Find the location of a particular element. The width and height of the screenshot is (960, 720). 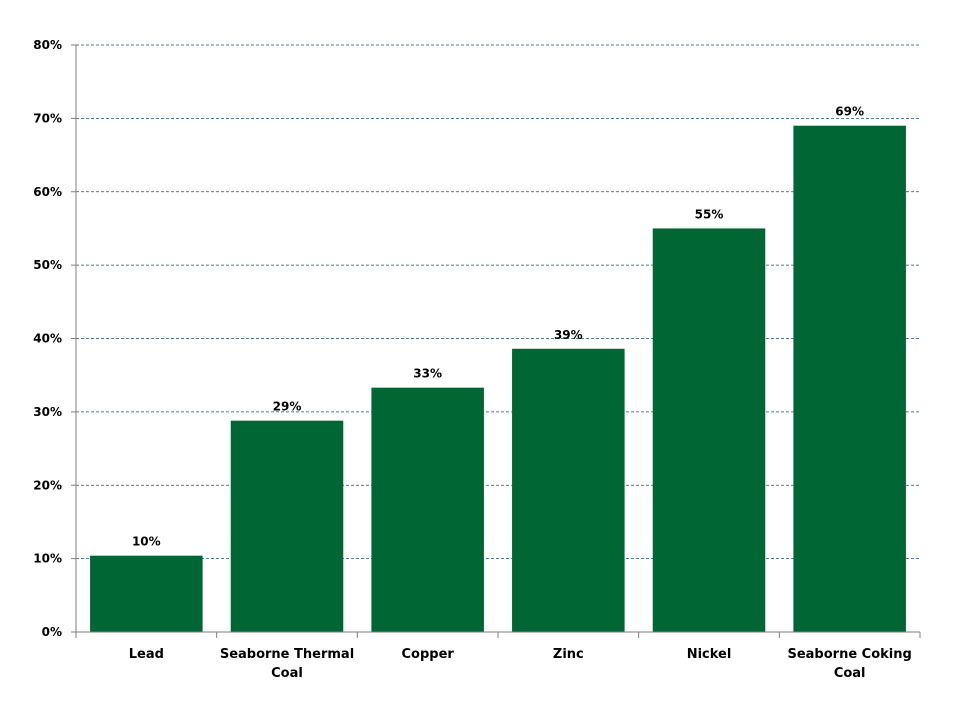

y-tick-label: 30% is located at coordinates (47, 412).